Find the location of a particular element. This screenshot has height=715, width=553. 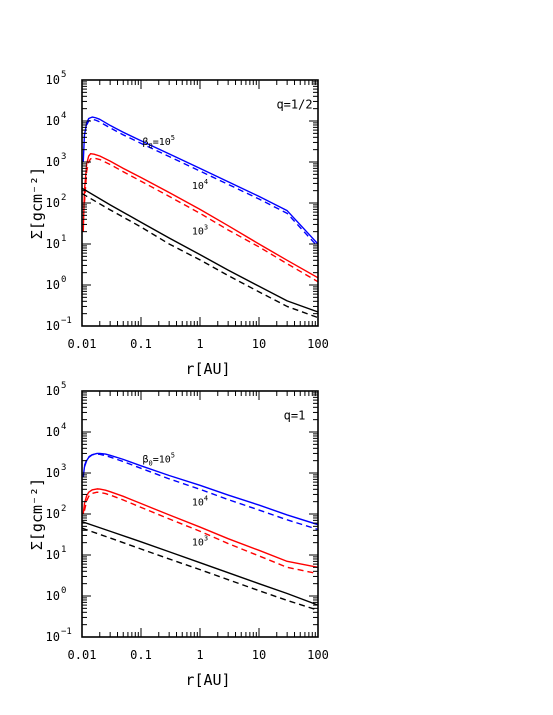

annotation-q: q=1 is located at coordinates (295, 416).